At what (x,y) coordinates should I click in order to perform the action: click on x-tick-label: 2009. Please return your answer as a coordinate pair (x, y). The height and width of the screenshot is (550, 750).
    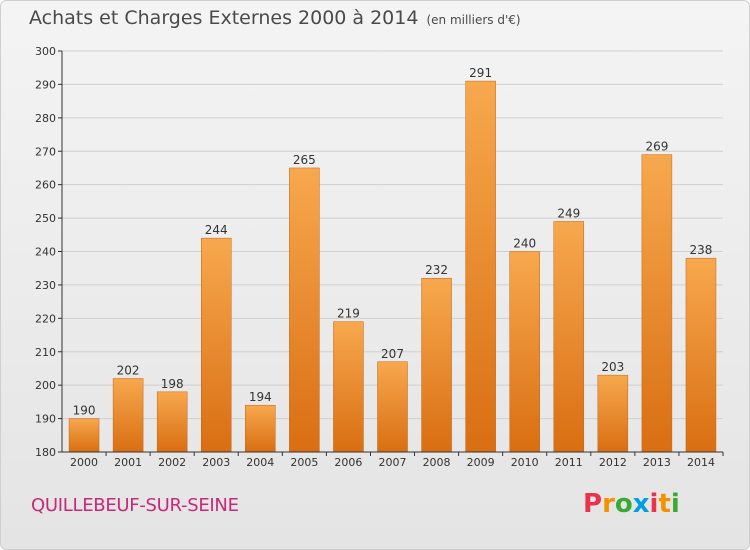
    Looking at the image, I should click on (481, 462).